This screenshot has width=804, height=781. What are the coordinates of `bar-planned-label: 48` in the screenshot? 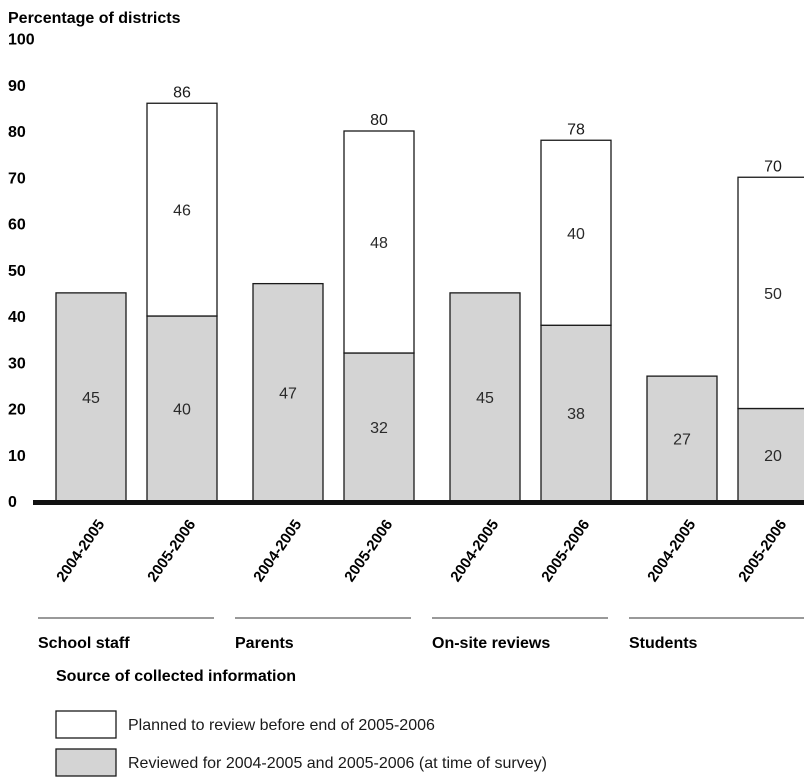 It's located at (379, 243).